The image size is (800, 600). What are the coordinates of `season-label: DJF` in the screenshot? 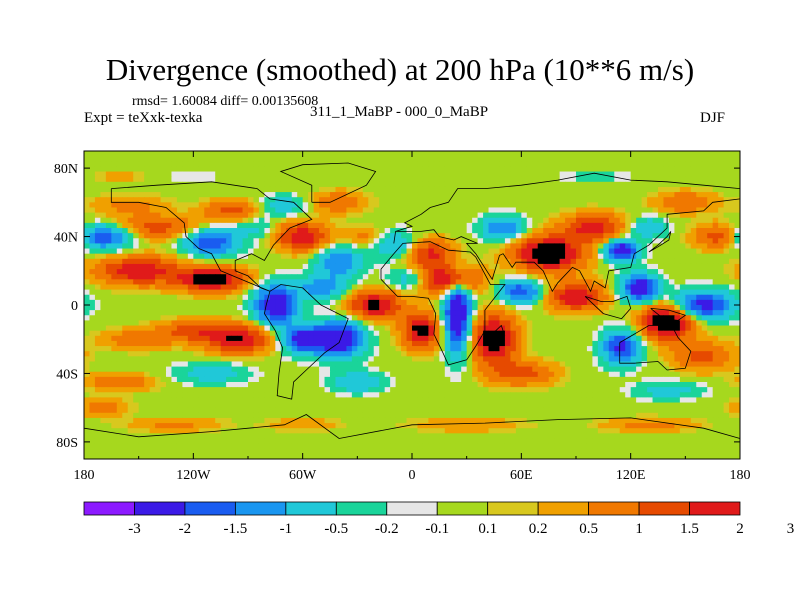 It's located at (713, 118).